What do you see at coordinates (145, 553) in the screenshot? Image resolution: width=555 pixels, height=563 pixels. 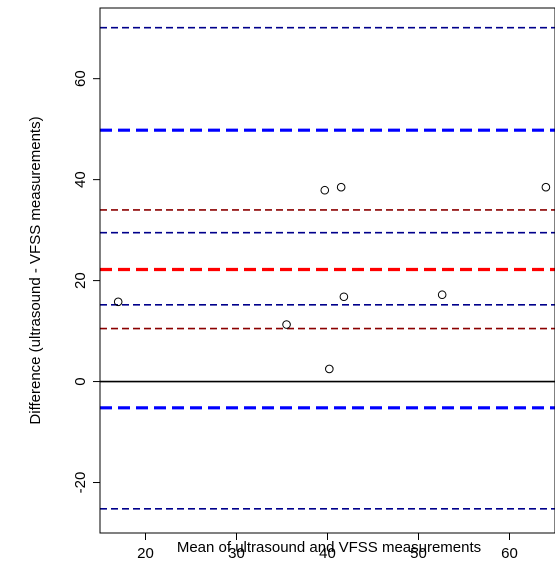 I see `x-tick-label: 20` at bounding box center [145, 553].